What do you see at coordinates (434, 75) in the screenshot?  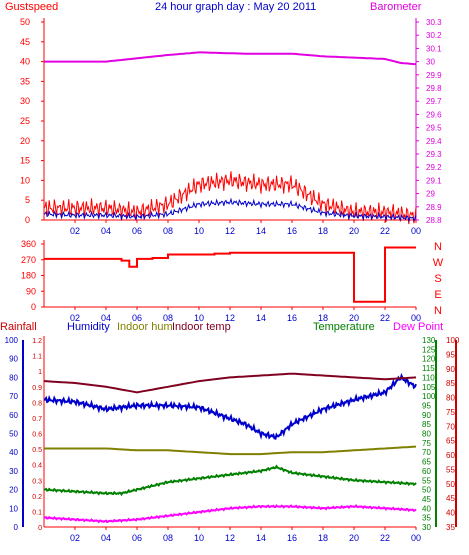 I see `baro-tick-label: 29.9` at bounding box center [434, 75].